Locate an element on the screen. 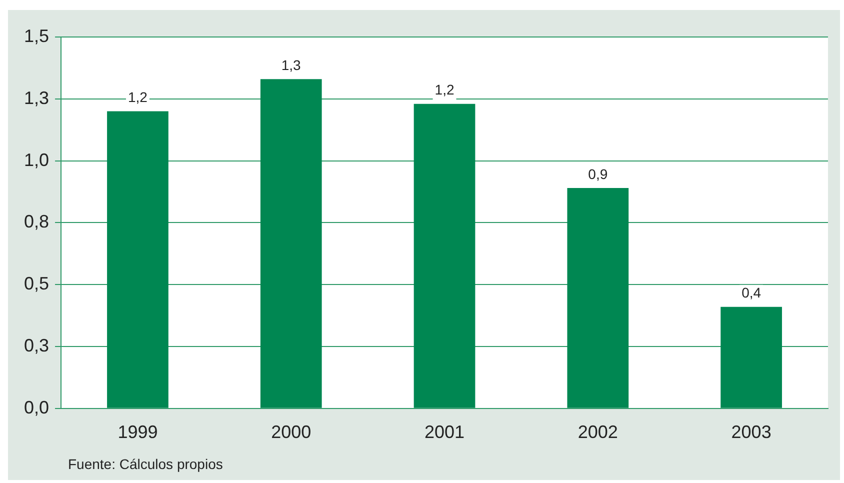 Image resolution: width=844 pixels, height=483 pixels. y-tick-label: 0,3 is located at coordinates (37, 345).